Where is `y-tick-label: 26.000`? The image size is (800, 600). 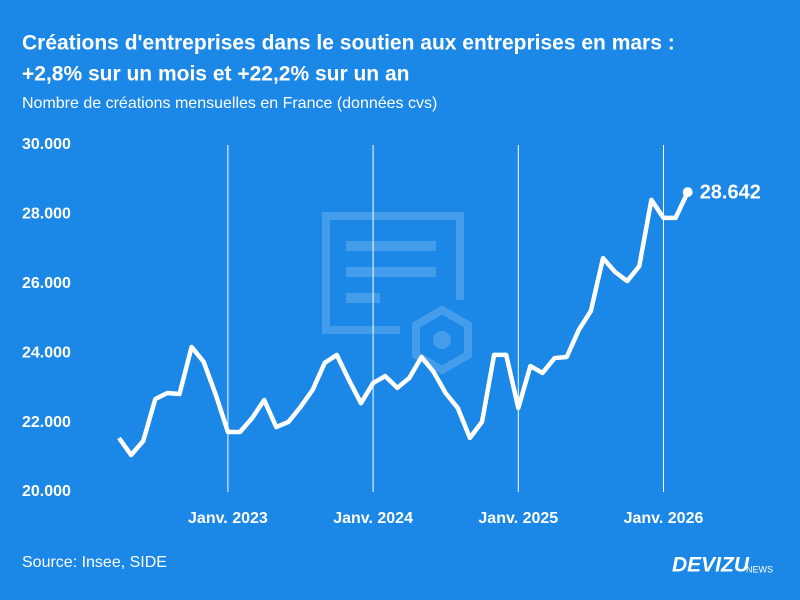 y-tick-label: 26.000 is located at coordinates (46, 283).